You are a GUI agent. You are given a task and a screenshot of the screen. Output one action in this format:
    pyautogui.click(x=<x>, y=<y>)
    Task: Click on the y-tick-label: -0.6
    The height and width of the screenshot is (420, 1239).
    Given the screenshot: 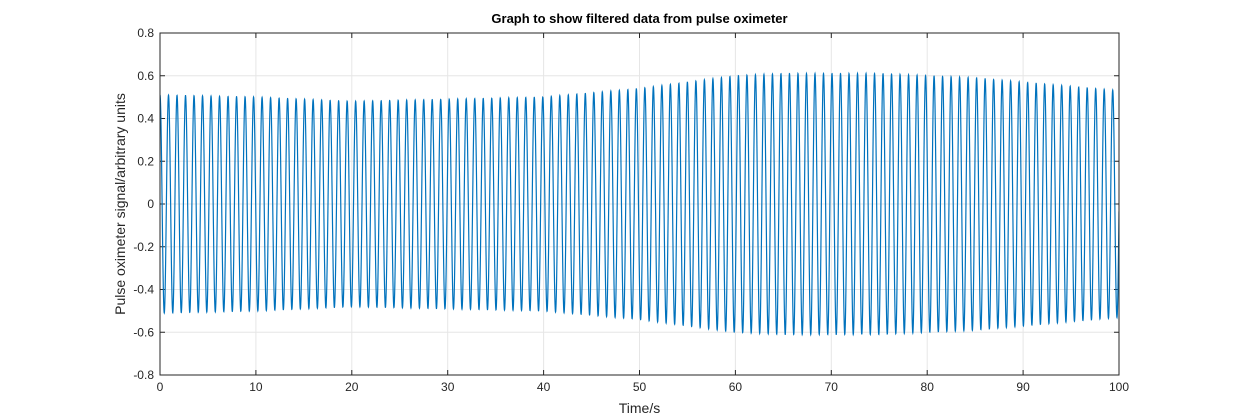 What is the action you would take?
    pyautogui.click(x=143, y=332)
    